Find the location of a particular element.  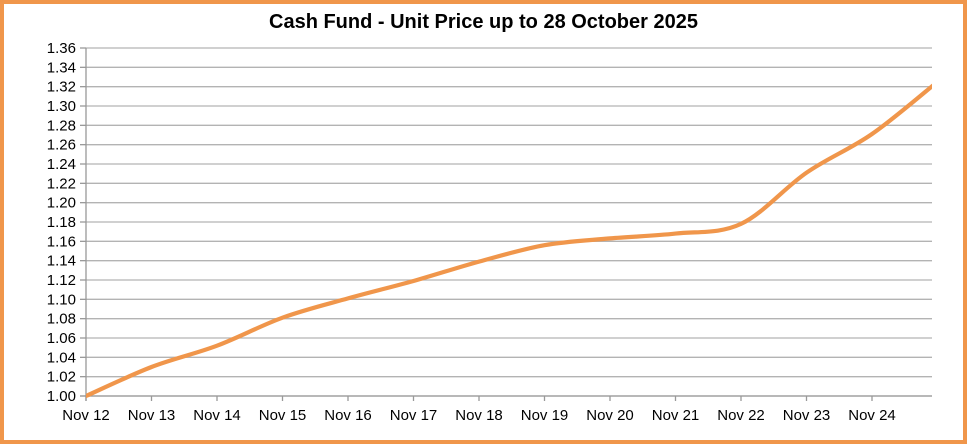

x-tick-label: Nov 17 is located at coordinates (414, 415).